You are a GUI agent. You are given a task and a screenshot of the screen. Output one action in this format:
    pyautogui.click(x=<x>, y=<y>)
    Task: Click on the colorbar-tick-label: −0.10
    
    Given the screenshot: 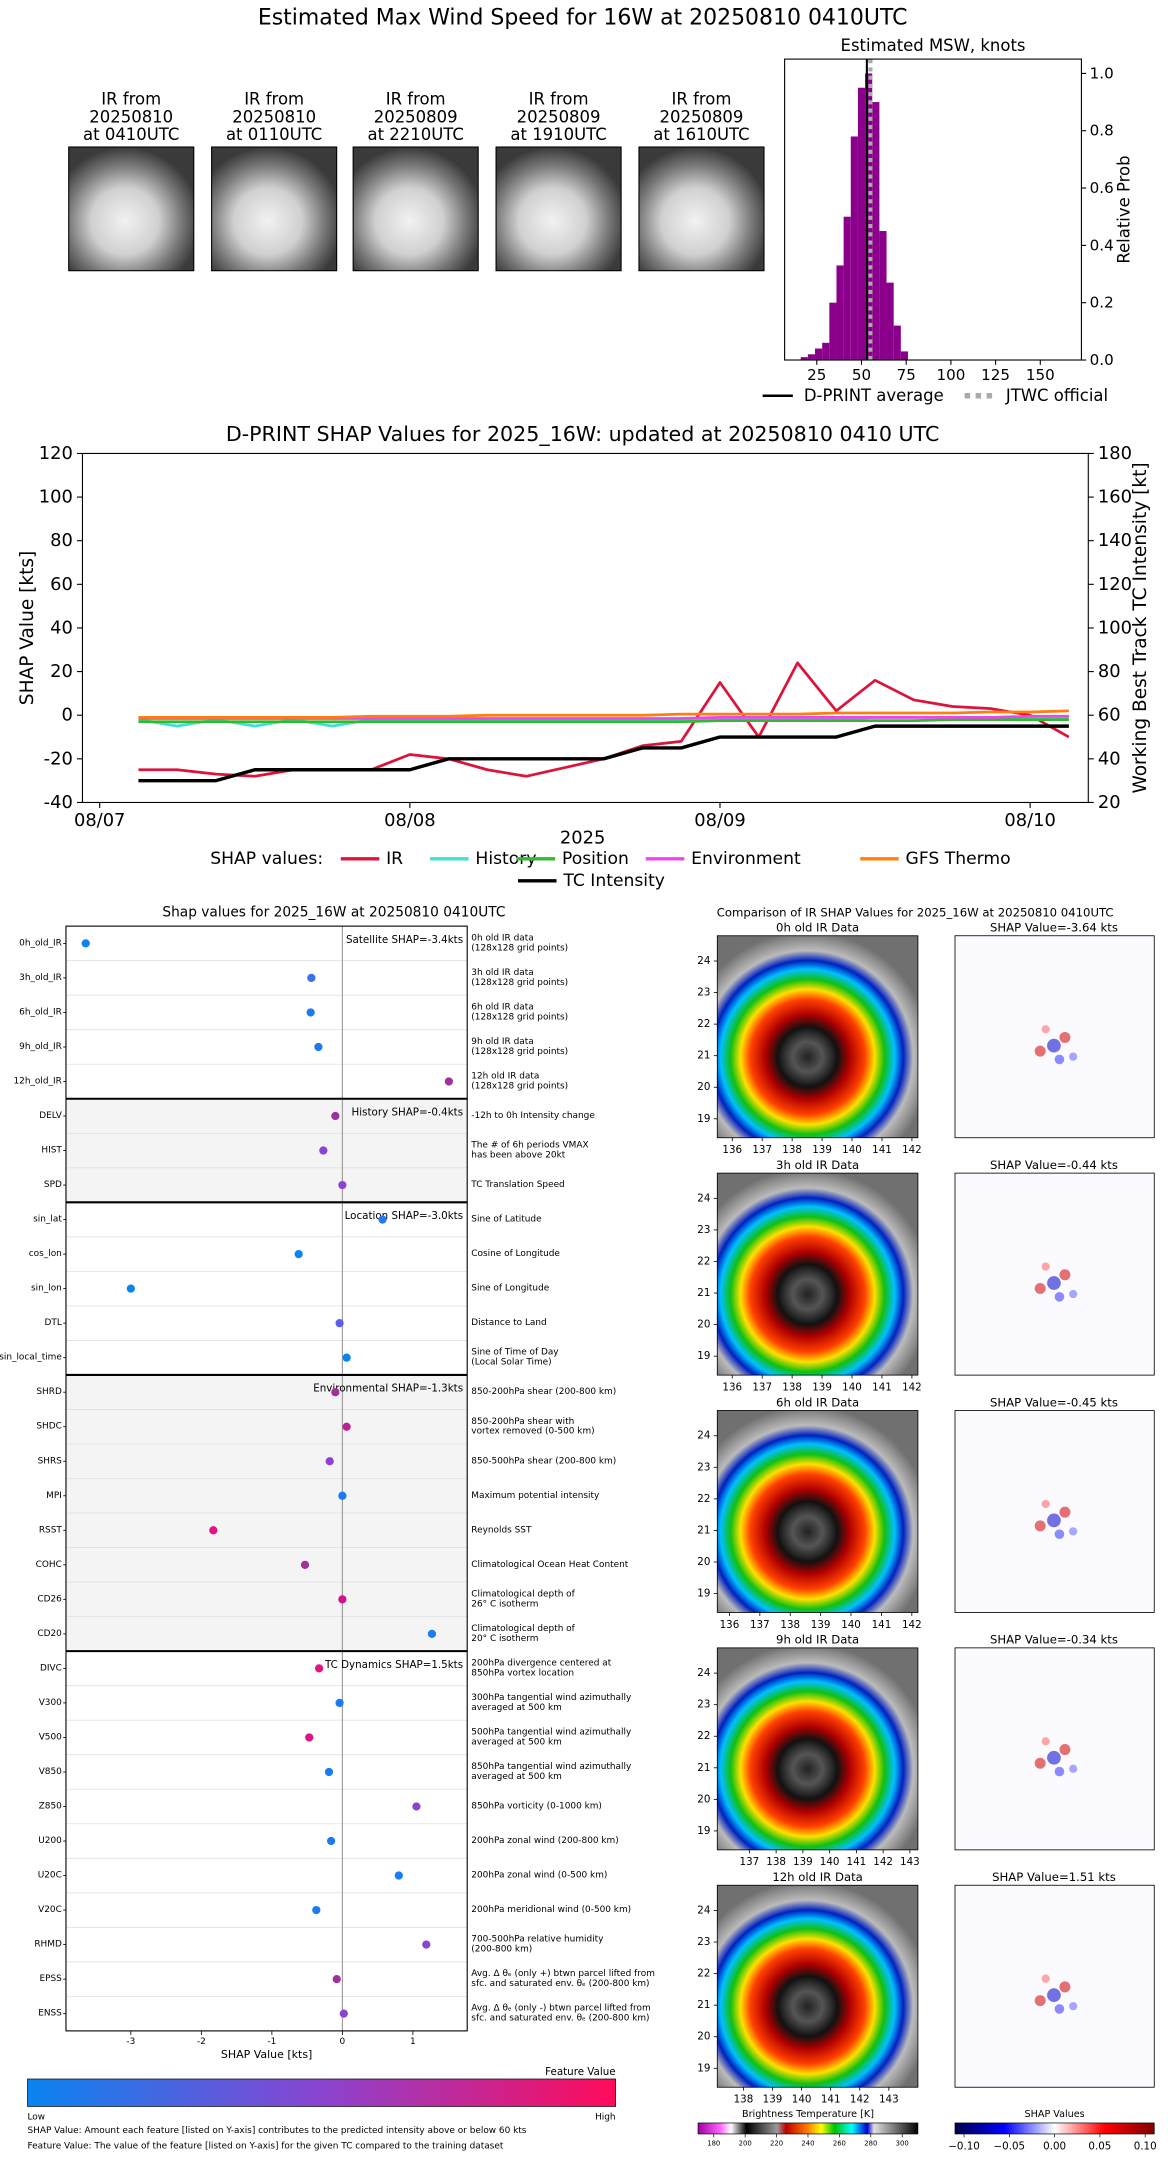 What is the action you would take?
    pyautogui.click(x=964, y=2146)
    